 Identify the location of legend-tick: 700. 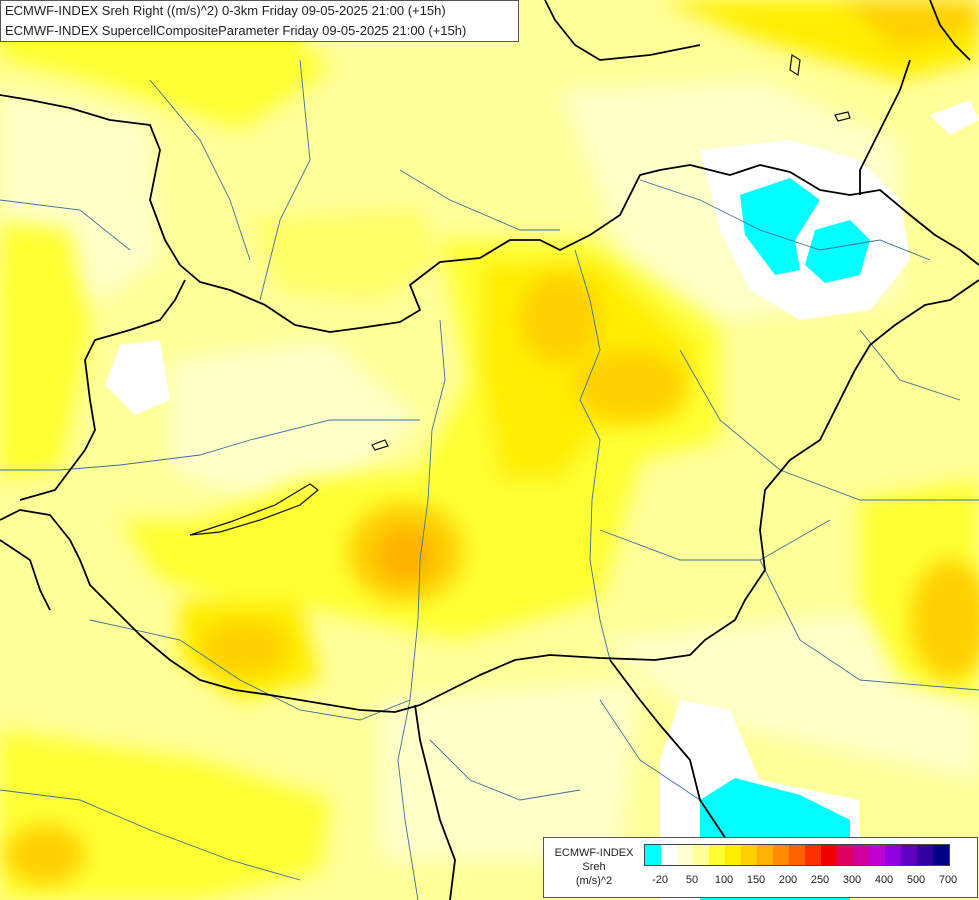
(948, 880).